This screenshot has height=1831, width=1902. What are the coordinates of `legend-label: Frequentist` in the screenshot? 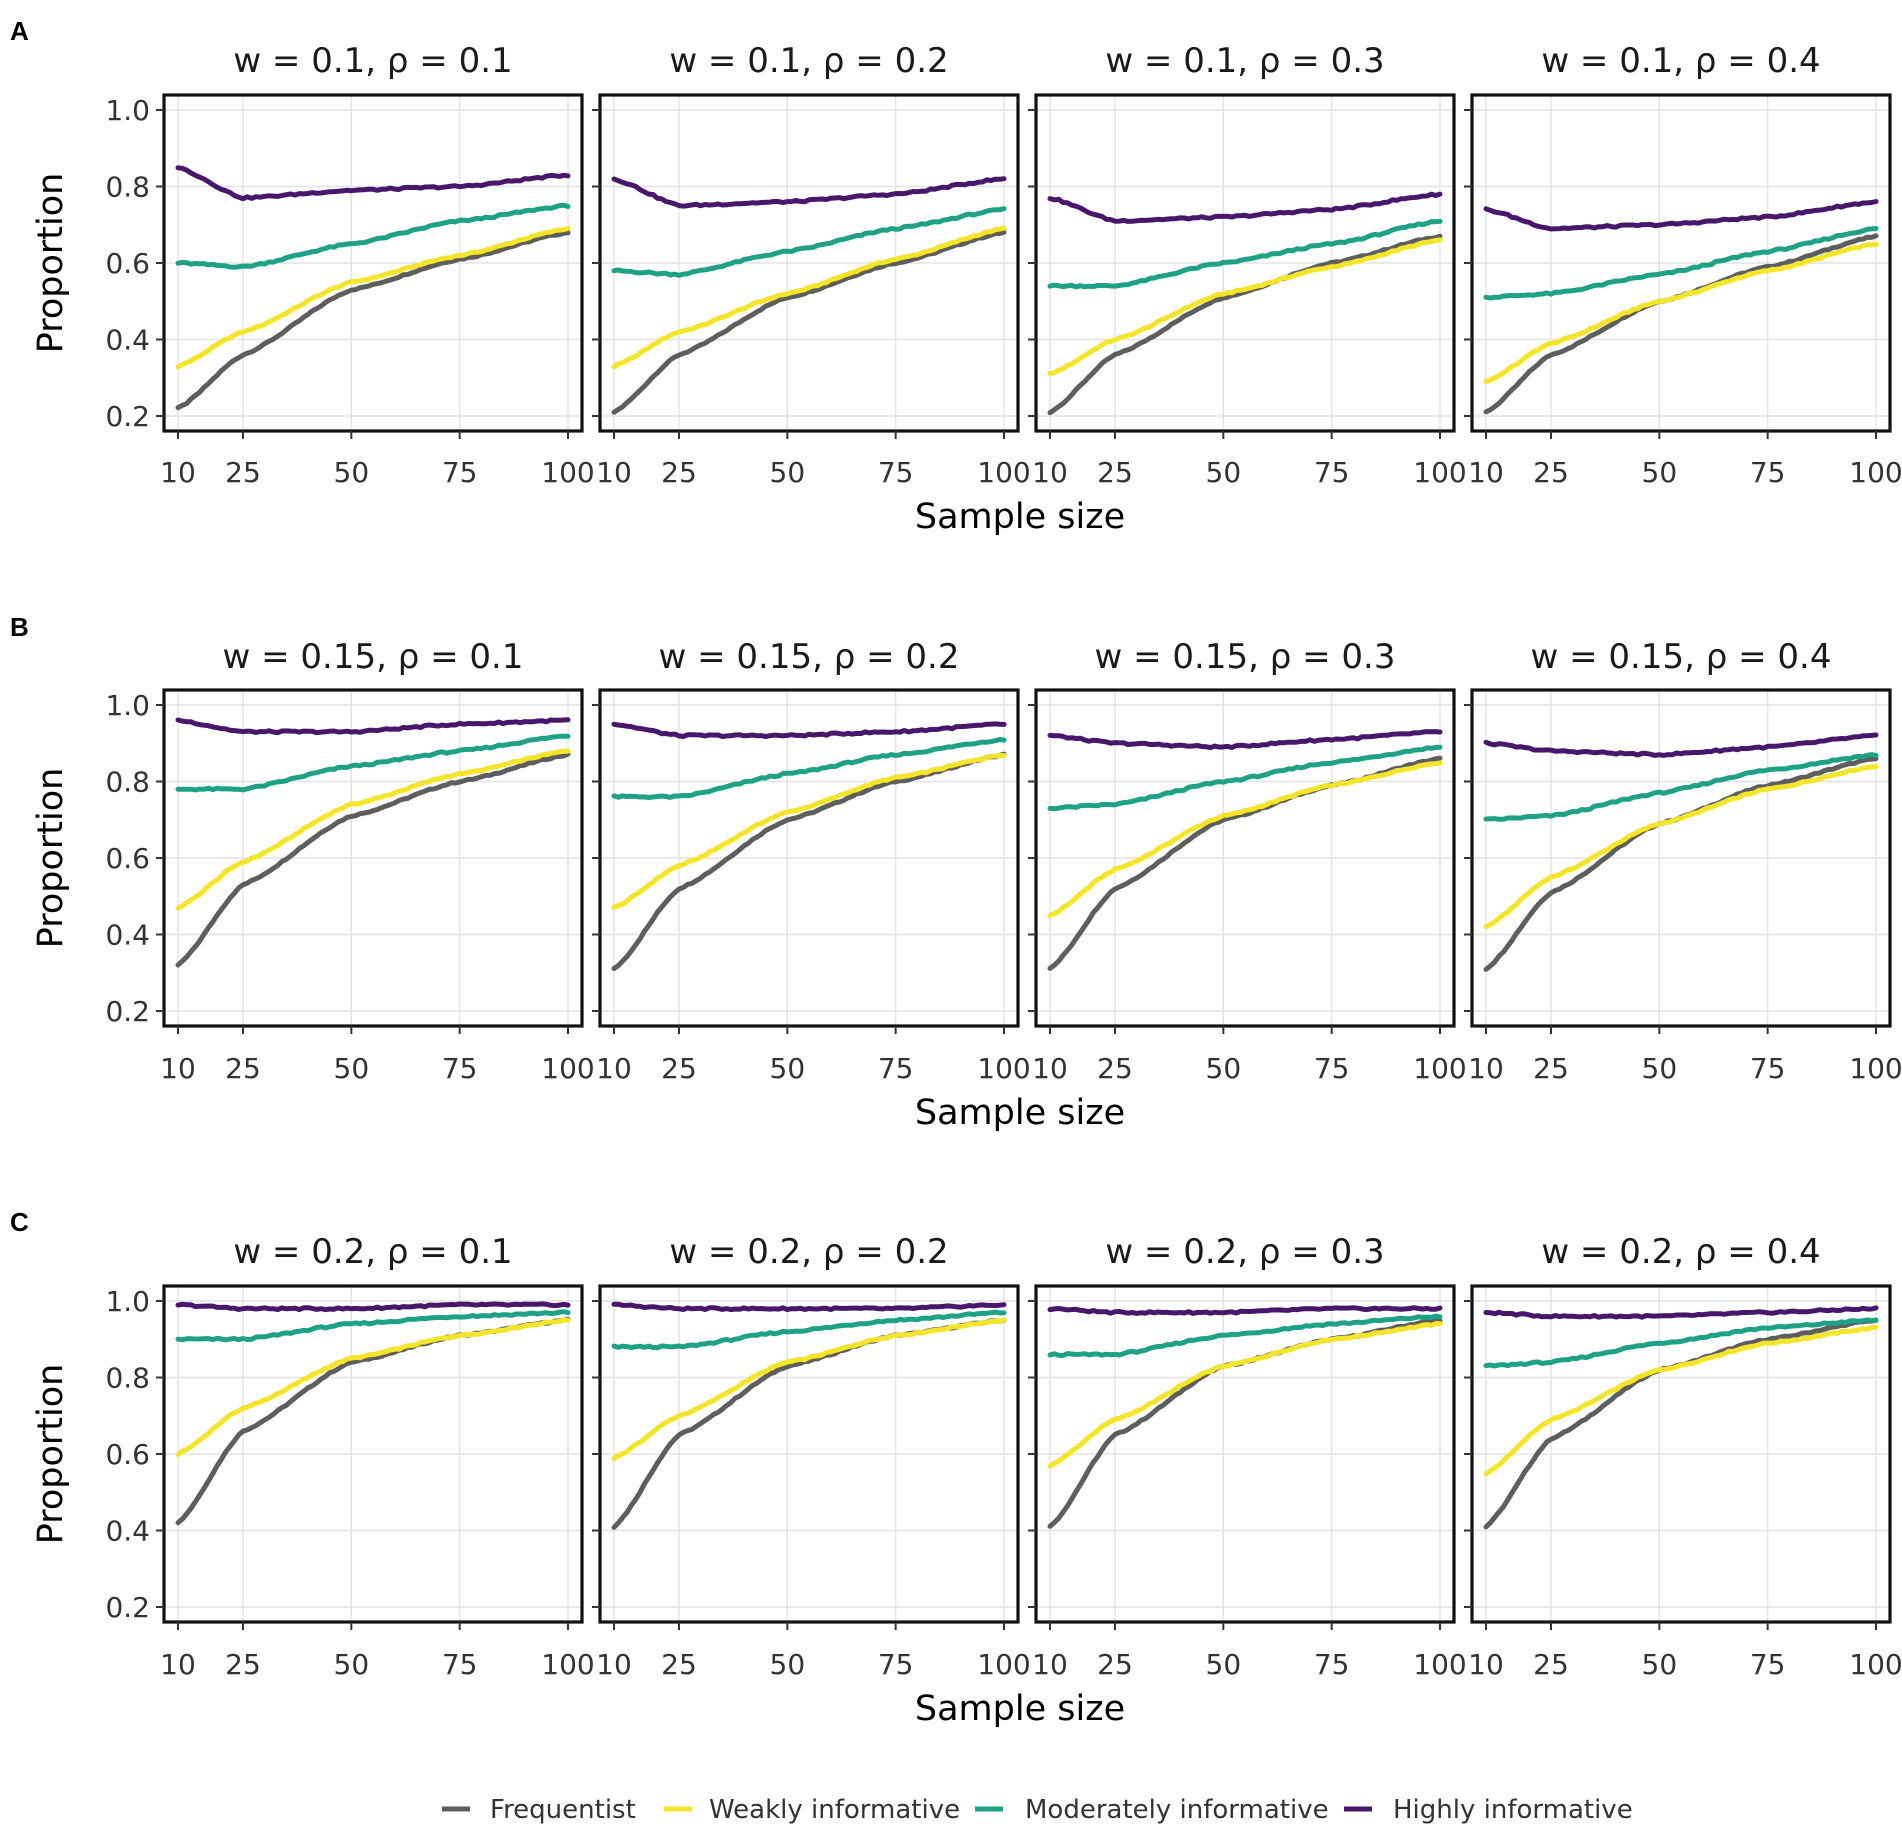 It's located at (563, 1810).